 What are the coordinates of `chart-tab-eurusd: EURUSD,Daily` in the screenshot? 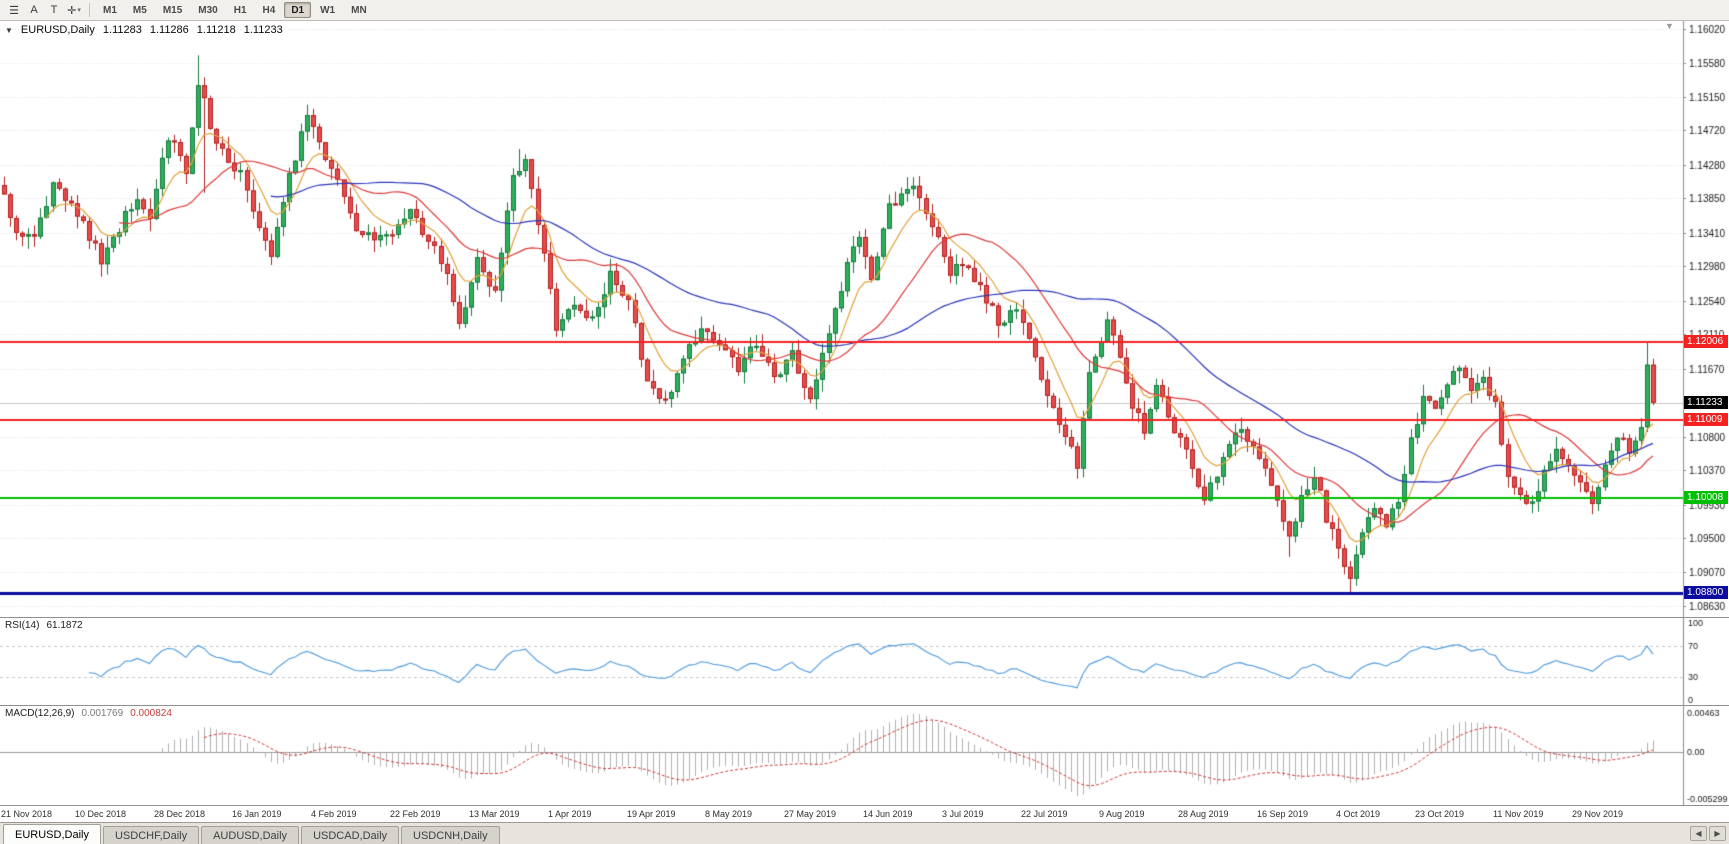 It's located at (52, 834).